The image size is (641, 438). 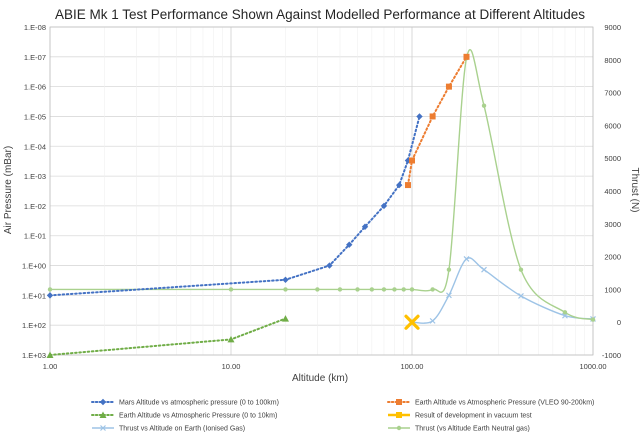 What do you see at coordinates (35, 236) in the screenshot?
I see `y-left-tick-label: 1.E-01` at bounding box center [35, 236].